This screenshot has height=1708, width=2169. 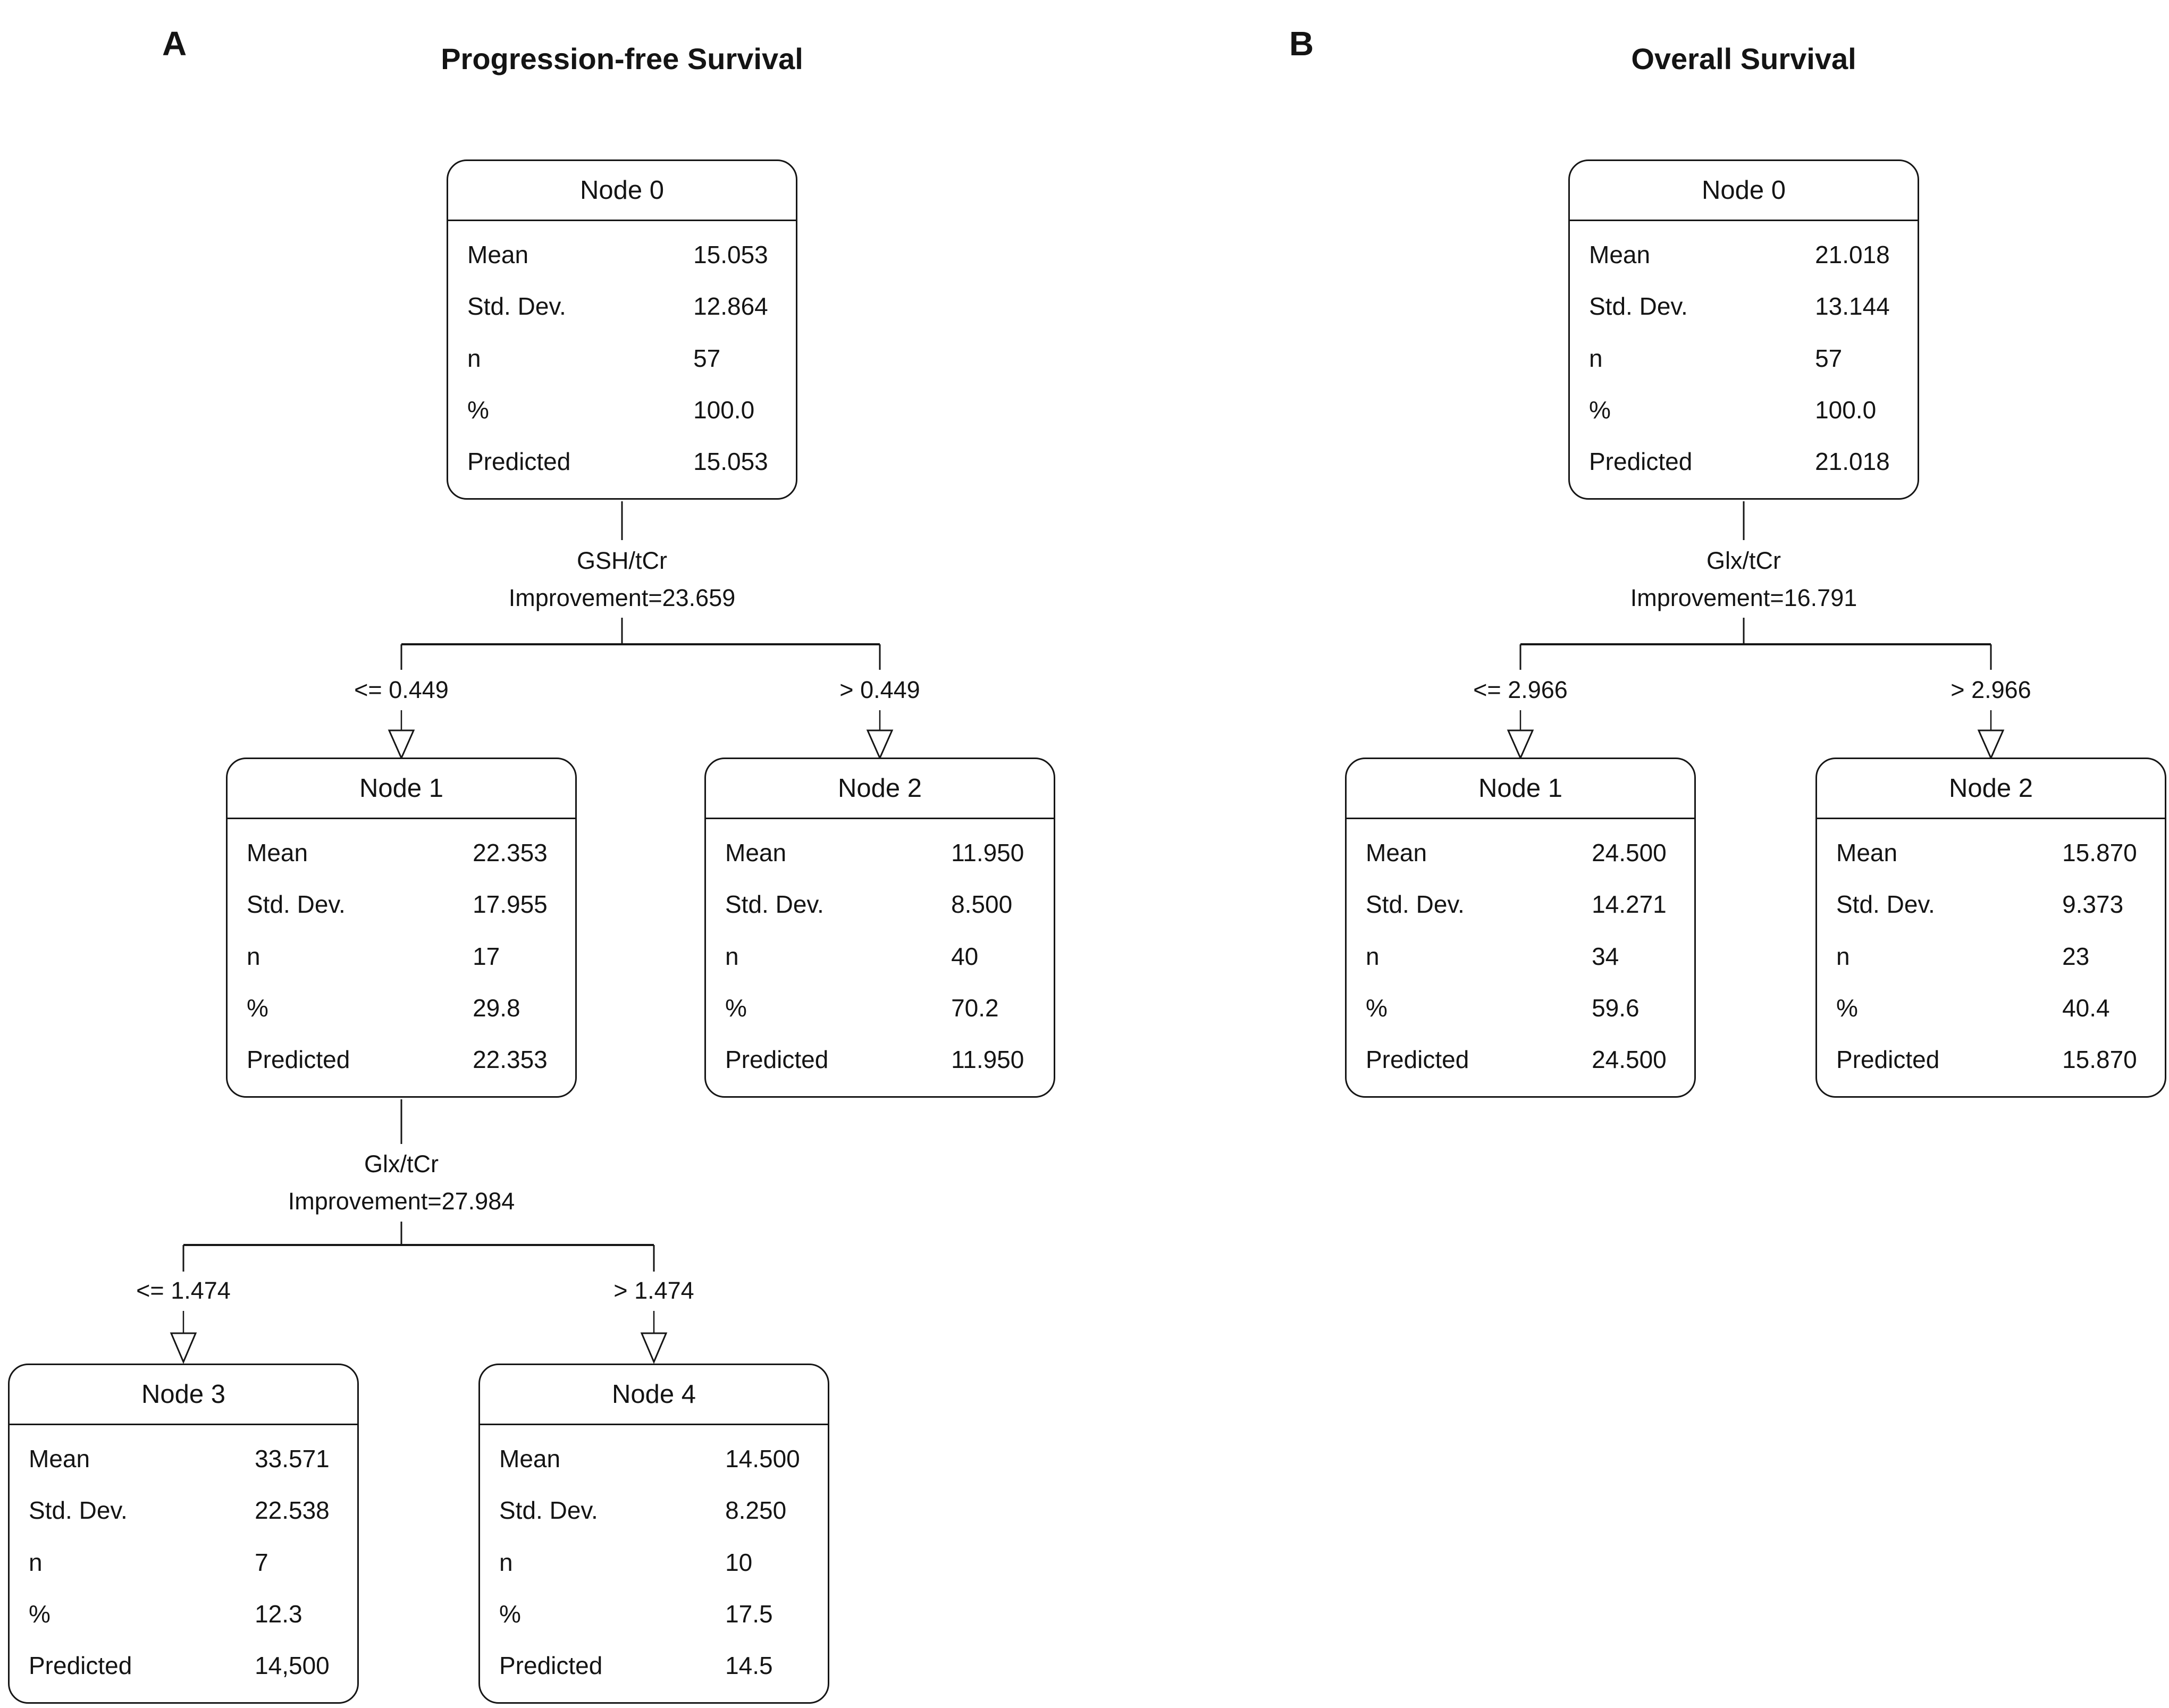 I want to click on stat-value: 7, so click(x=261, y=1562).